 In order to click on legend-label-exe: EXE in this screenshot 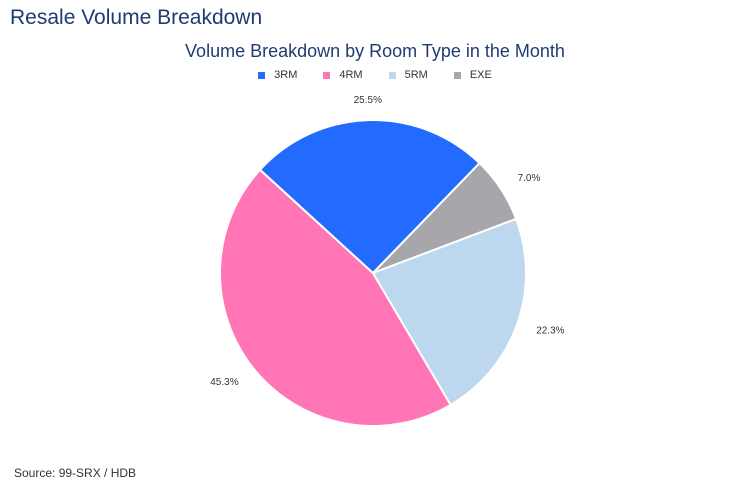, I will do `click(480, 75)`.